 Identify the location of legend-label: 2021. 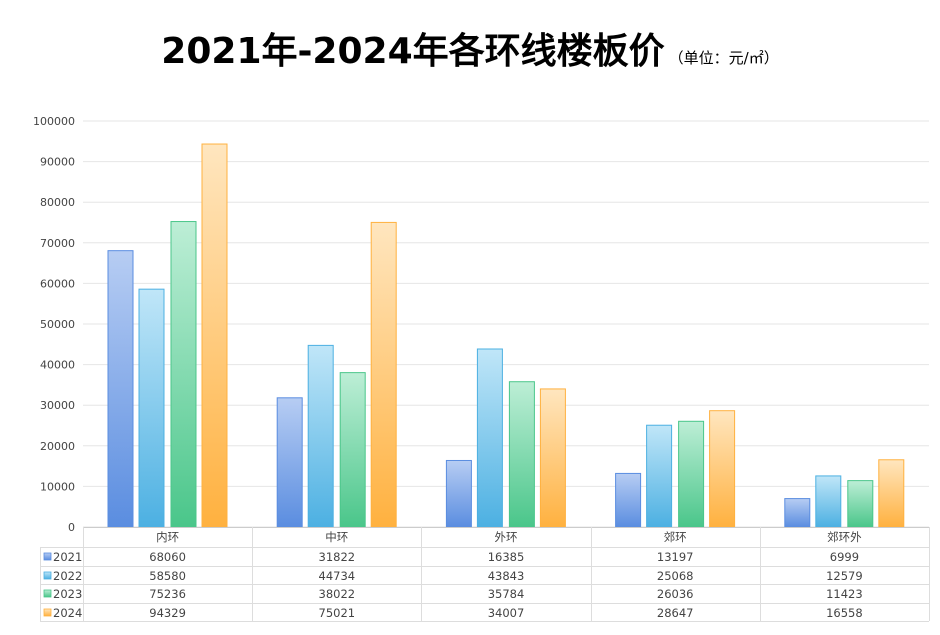
(67, 557).